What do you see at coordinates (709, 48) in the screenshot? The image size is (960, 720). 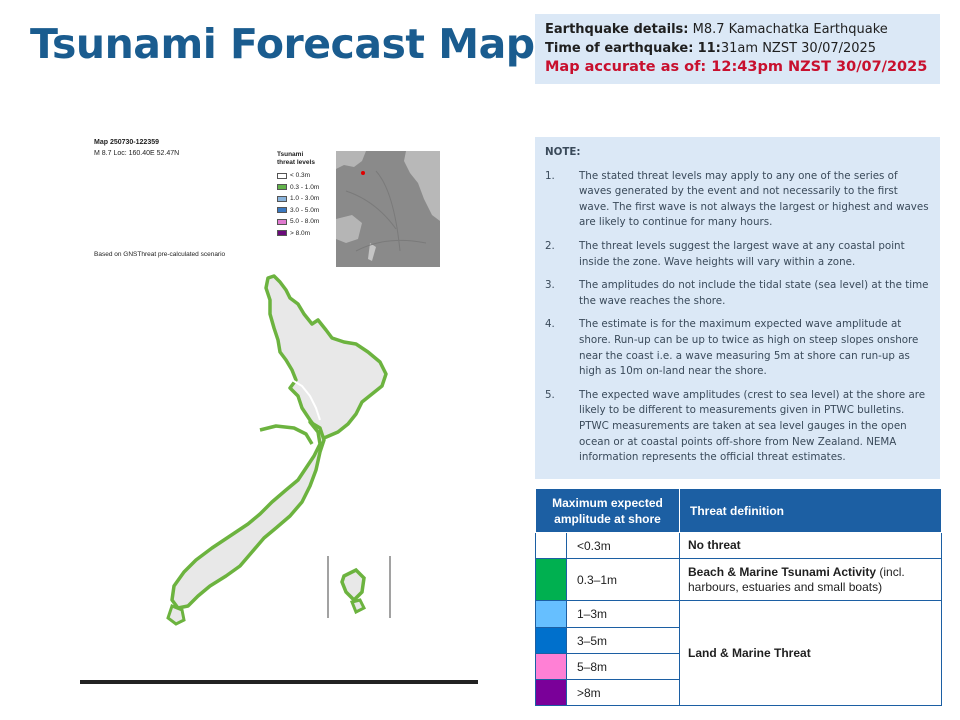 I see `earthquake-time-hour: 11:` at bounding box center [709, 48].